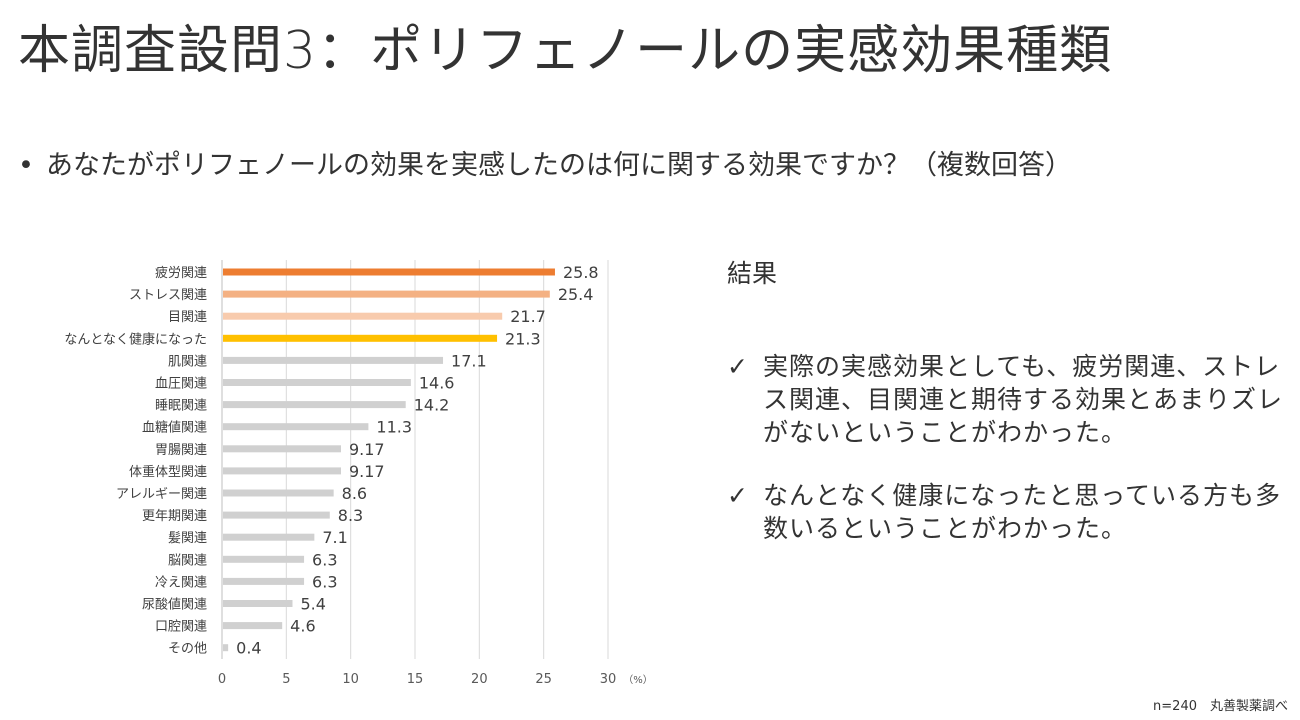  Describe the element at coordinates (286, 679) in the screenshot. I see `x-tick-label: 5` at that location.